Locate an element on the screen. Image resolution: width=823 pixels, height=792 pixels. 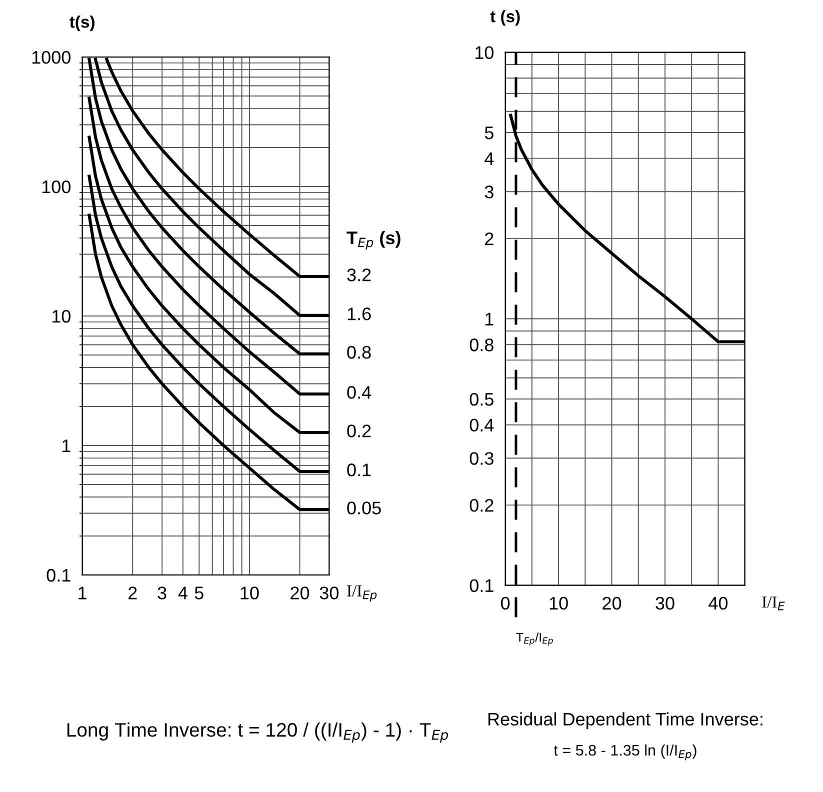
y-axis-title: t (s) is located at coordinates (505, 18).